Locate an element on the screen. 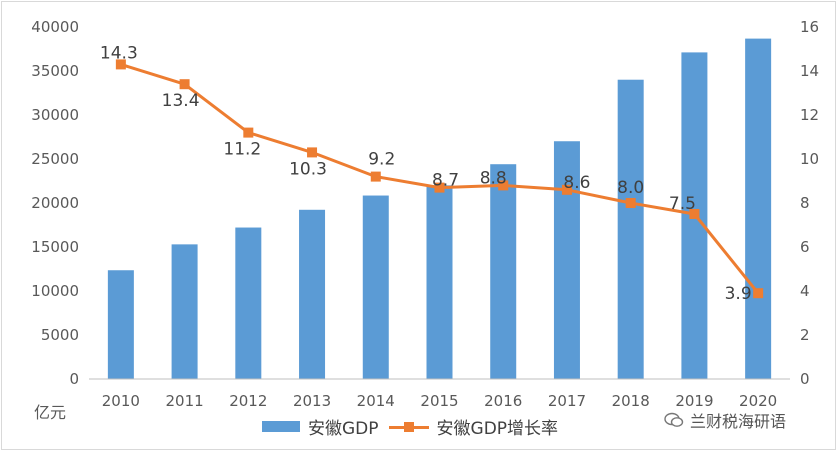 The height and width of the screenshot is (453, 839). x-tick-label-2016: 2016 is located at coordinates (503, 401).